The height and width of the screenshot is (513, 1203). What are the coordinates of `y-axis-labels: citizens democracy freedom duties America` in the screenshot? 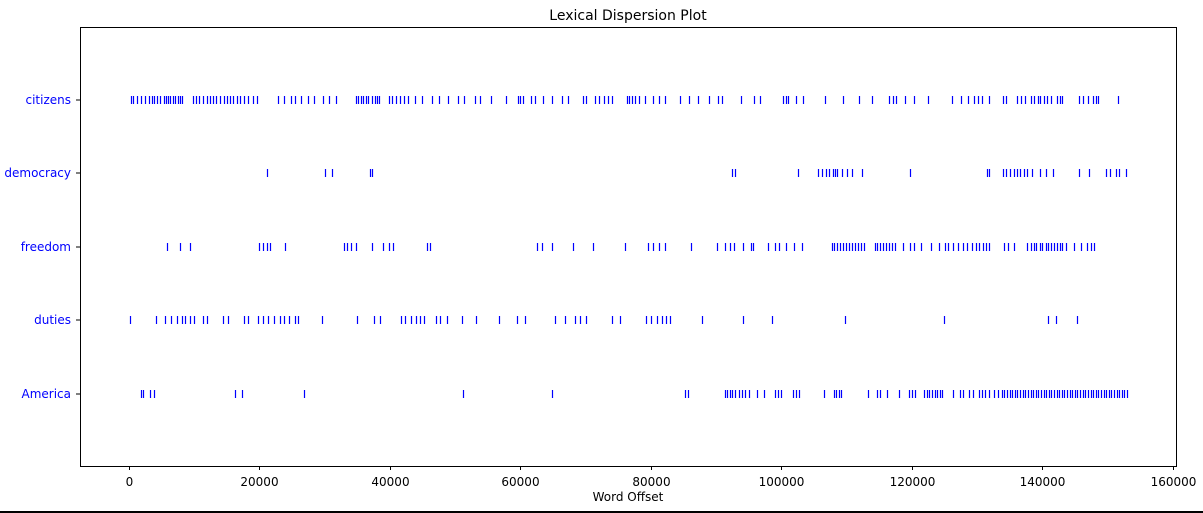 It's located at (42, 247).